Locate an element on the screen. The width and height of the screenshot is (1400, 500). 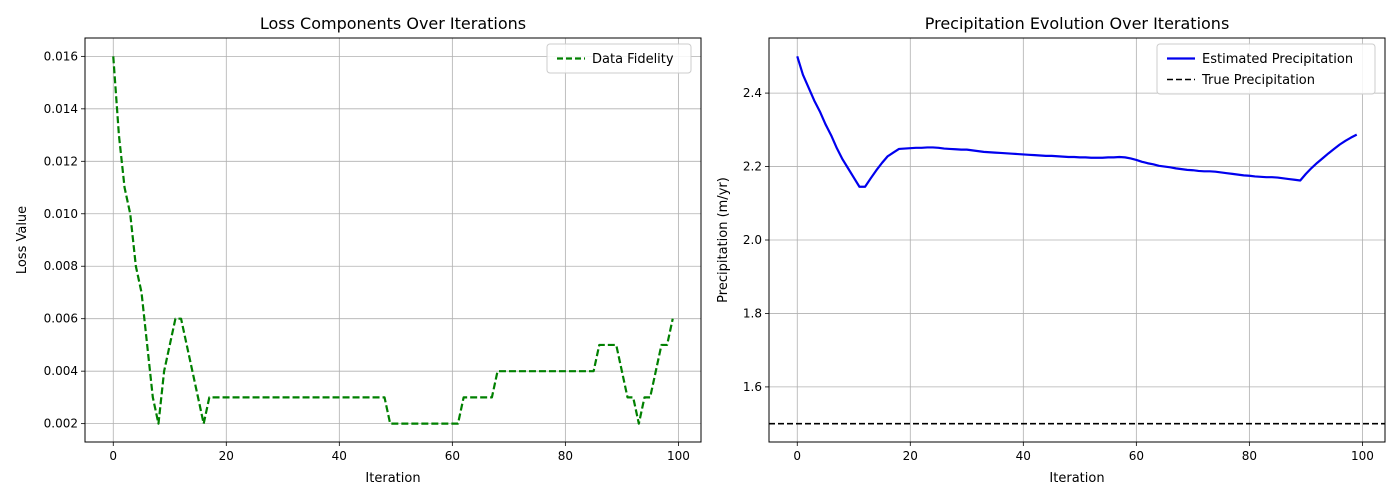
loss-y-tick-label: 0.002 is located at coordinates (61, 424).